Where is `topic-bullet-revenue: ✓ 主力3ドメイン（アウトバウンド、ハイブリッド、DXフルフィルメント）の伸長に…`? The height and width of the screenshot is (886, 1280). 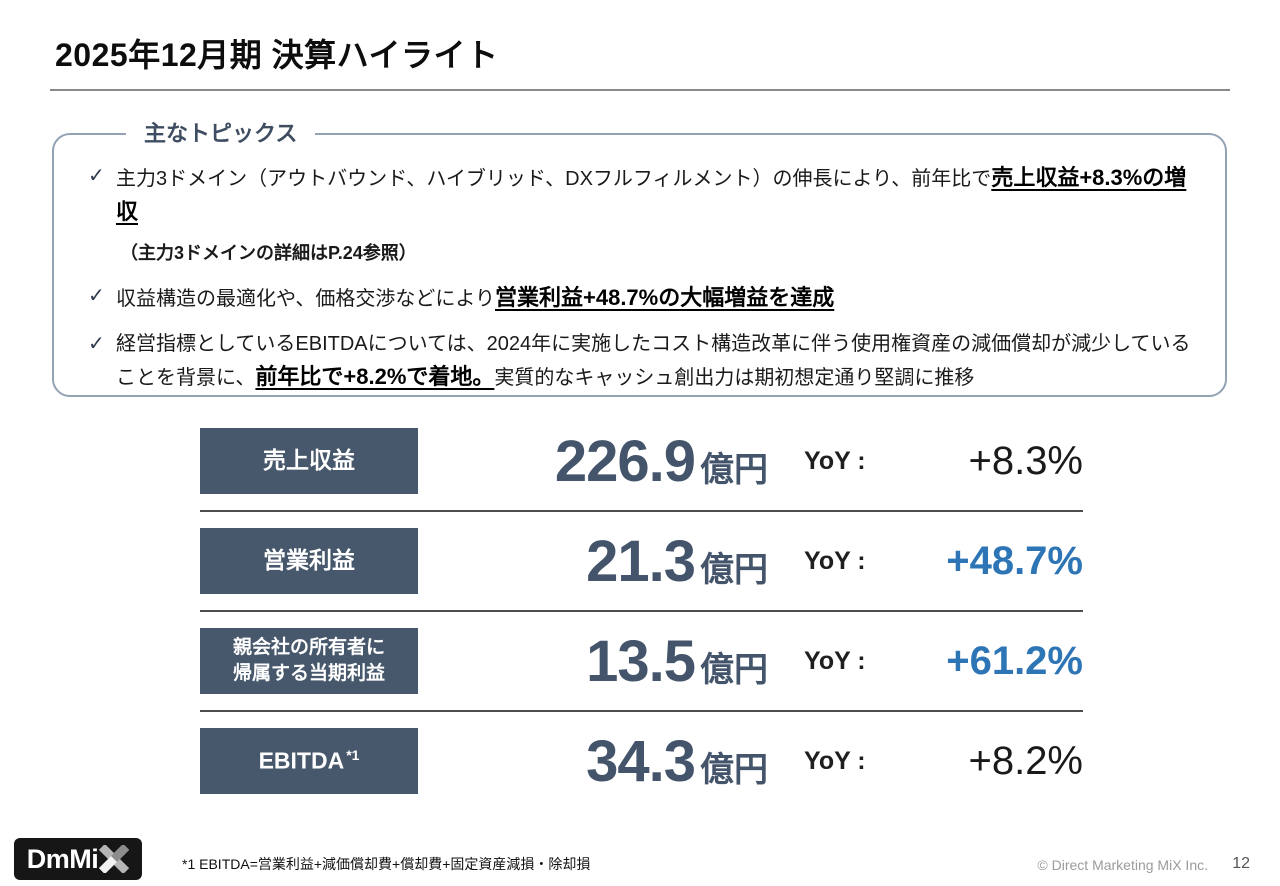
topic-bullet-revenue: ✓ 主力3ドメイン（アウトバウンド、ハイブリッド、DXフルフィルメント）の伸長に… is located at coordinates (642, 195).